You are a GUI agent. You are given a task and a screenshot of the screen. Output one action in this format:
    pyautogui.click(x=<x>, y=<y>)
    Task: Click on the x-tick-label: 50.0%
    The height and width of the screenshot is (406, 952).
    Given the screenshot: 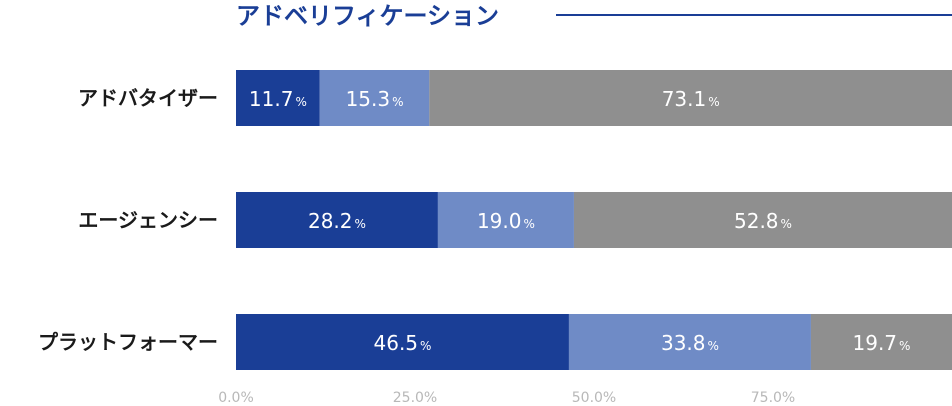 What is the action you would take?
    pyautogui.click(x=594, y=398)
    